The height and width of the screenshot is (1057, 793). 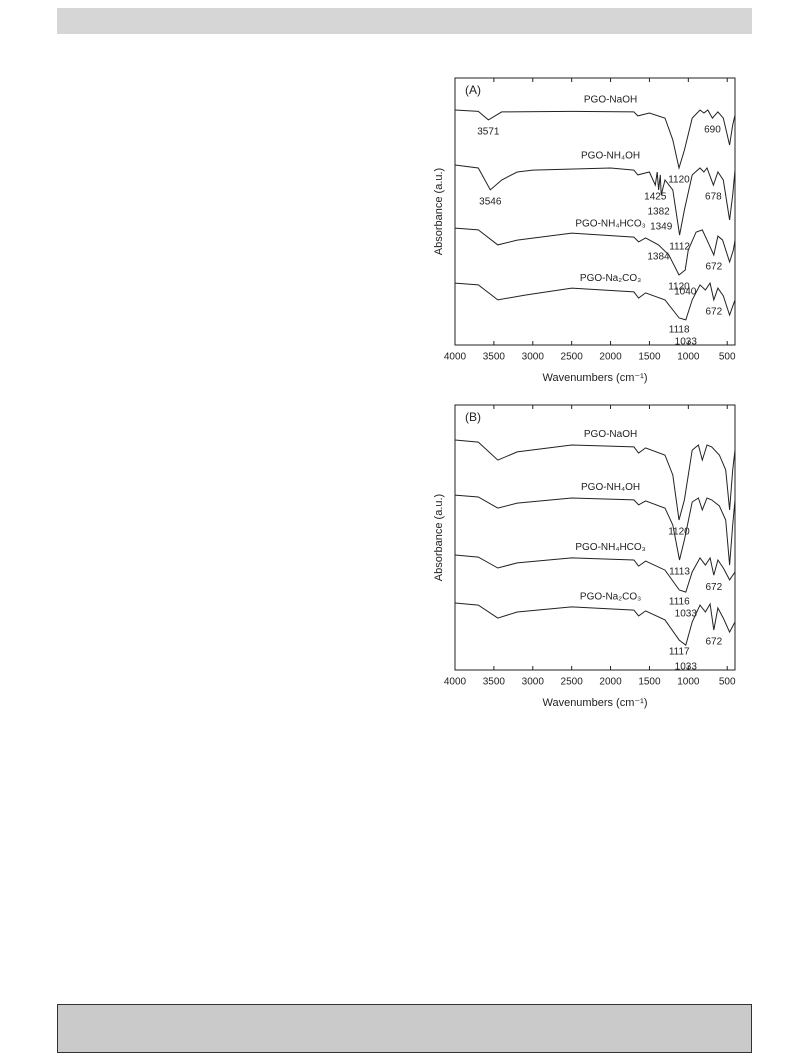 What do you see at coordinates (473, 90) in the screenshot?
I see `panel-label: (A)` at bounding box center [473, 90].